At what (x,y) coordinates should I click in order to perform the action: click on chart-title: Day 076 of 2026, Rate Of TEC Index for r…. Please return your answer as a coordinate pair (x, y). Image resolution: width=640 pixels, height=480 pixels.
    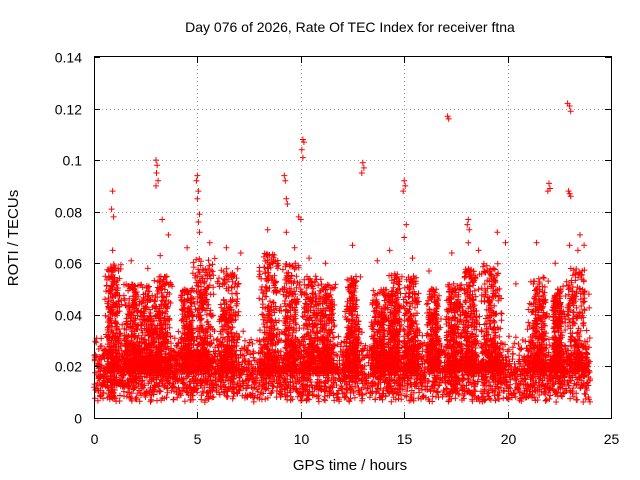
    Looking at the image, I should click on (350, 27).